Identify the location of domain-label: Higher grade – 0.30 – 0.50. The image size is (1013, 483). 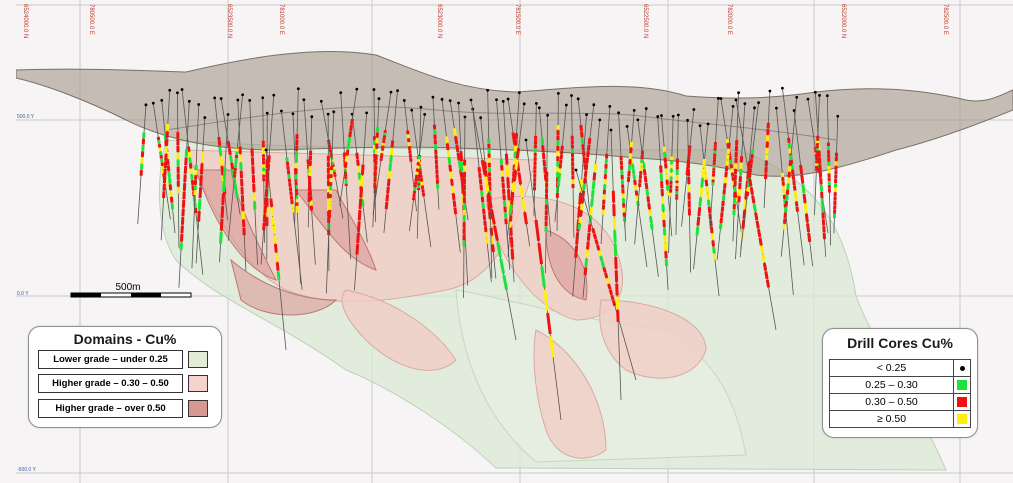
(110, 383).